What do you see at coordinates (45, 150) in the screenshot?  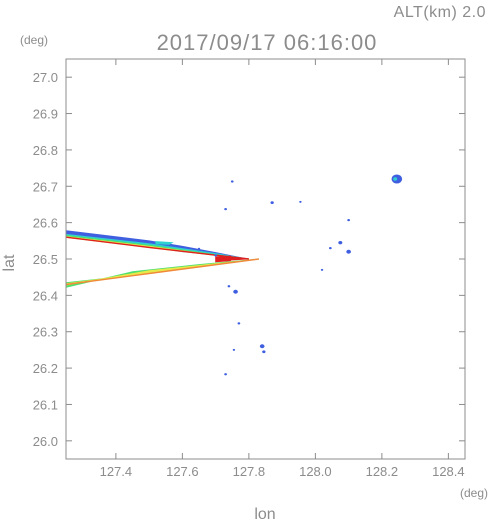 I see `y-tick-label: 26.8` at bounding box center [45, 150].